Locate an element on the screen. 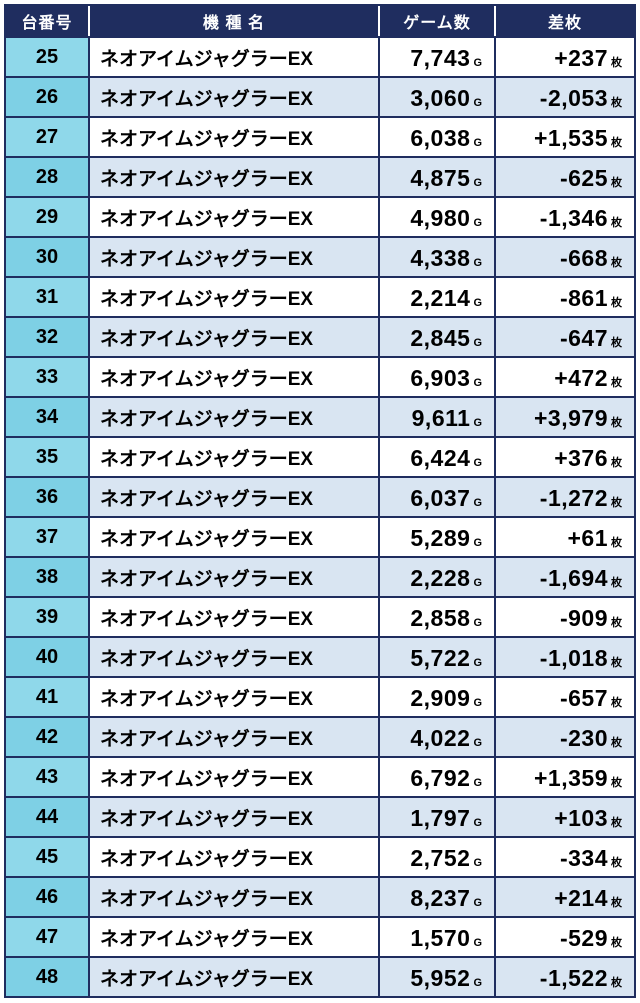  machine-number: 25 is located at coordinates (47, 56).